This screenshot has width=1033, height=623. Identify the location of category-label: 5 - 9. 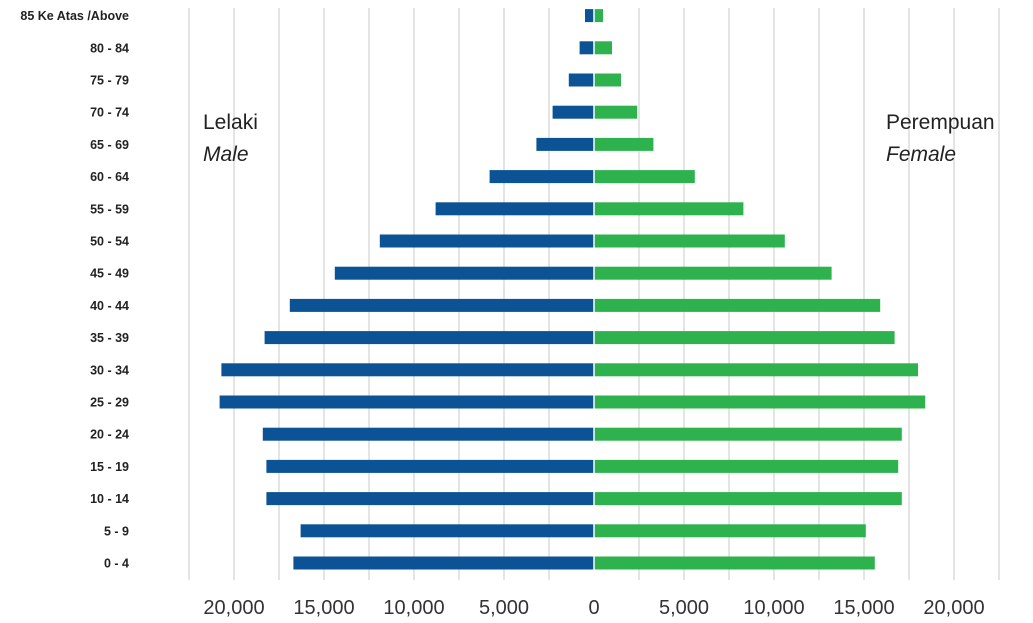
(116, 531).